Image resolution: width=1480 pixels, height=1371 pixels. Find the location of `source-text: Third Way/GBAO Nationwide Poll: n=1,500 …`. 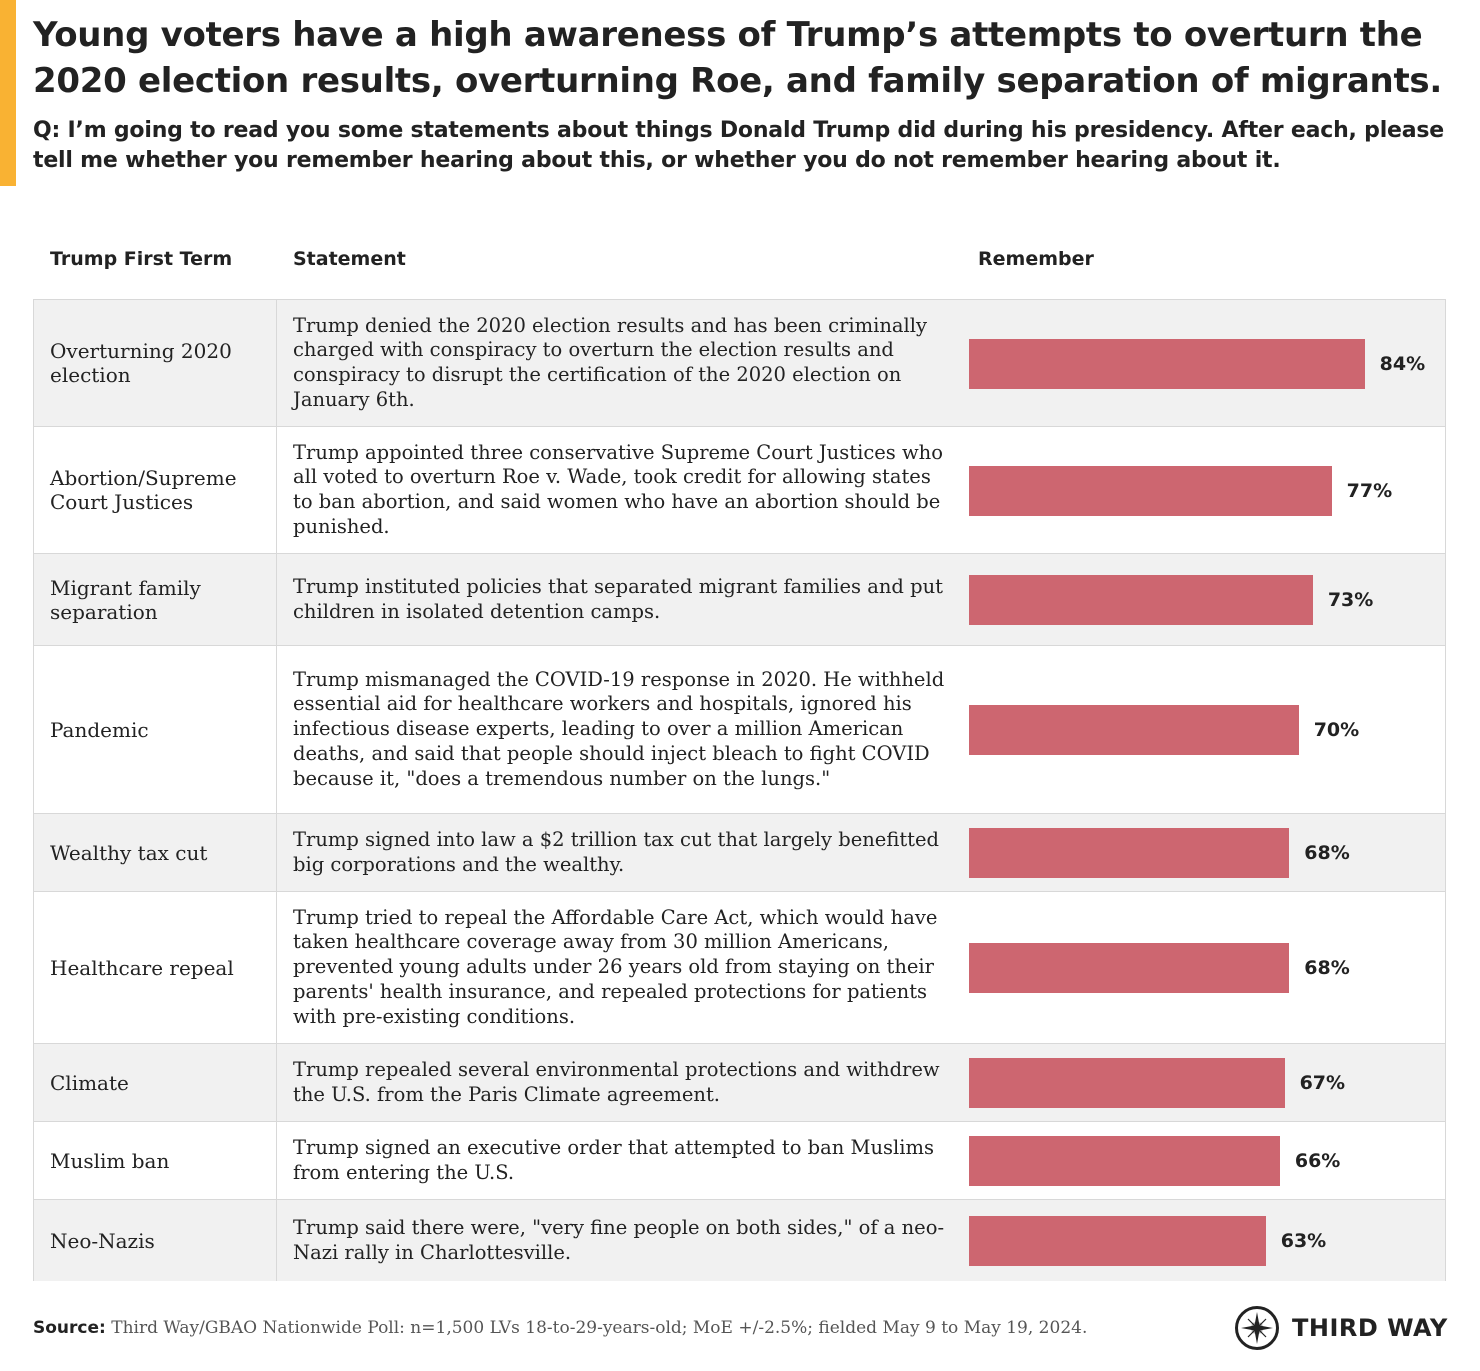

source-text: Third Way/GBAO Nationwide Poll: n=1,500 … is located at coordinates (599, 1328).